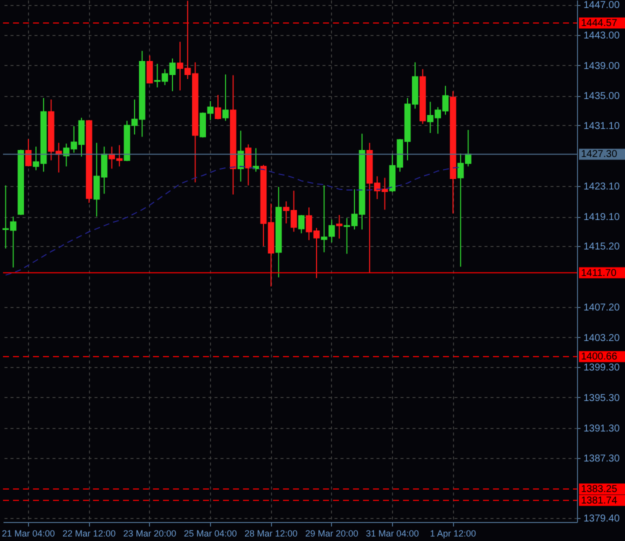 The width and height of the screenshot is (625, 541). What do you see at coordinates (28, 533) in the screenshot?
I see `x-tick-label: 21 Mar 04:00` at bounding box center [28, 533].